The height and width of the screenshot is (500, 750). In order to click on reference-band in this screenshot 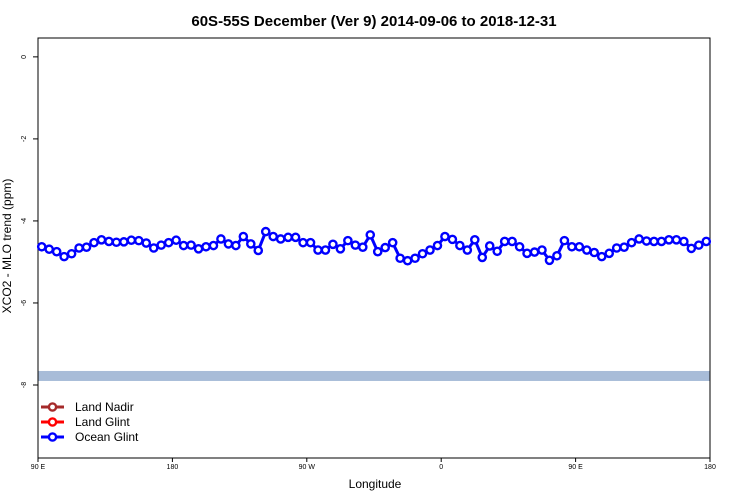, I will do `click(374, 375)`.